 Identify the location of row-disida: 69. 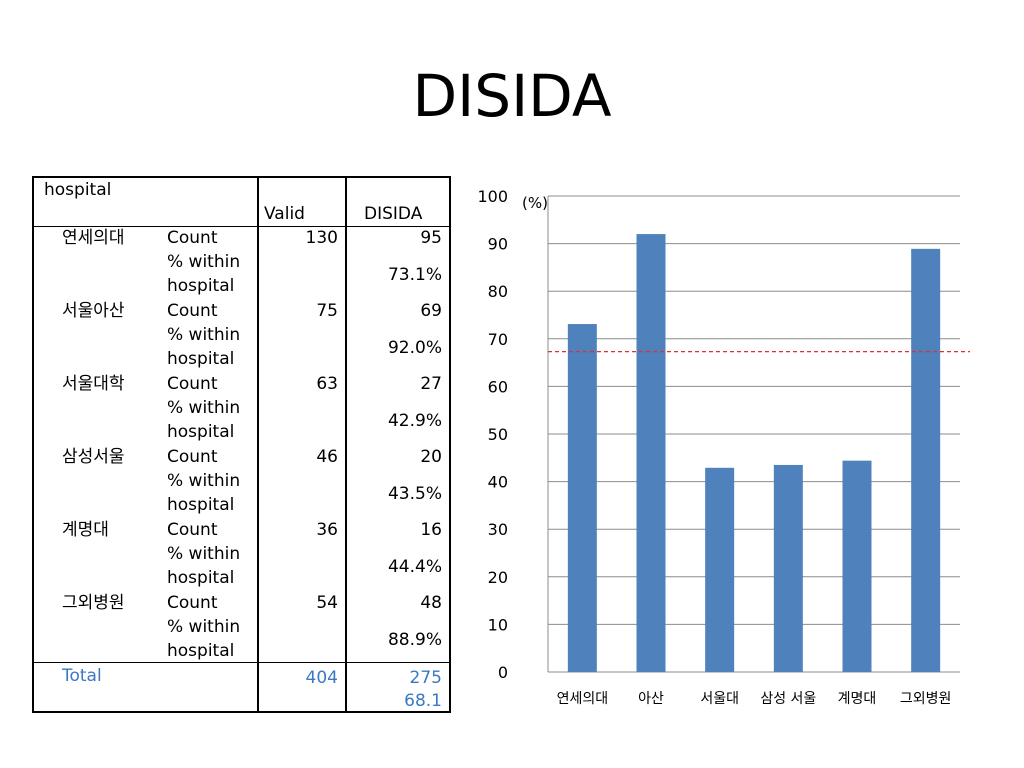
(431, 311).